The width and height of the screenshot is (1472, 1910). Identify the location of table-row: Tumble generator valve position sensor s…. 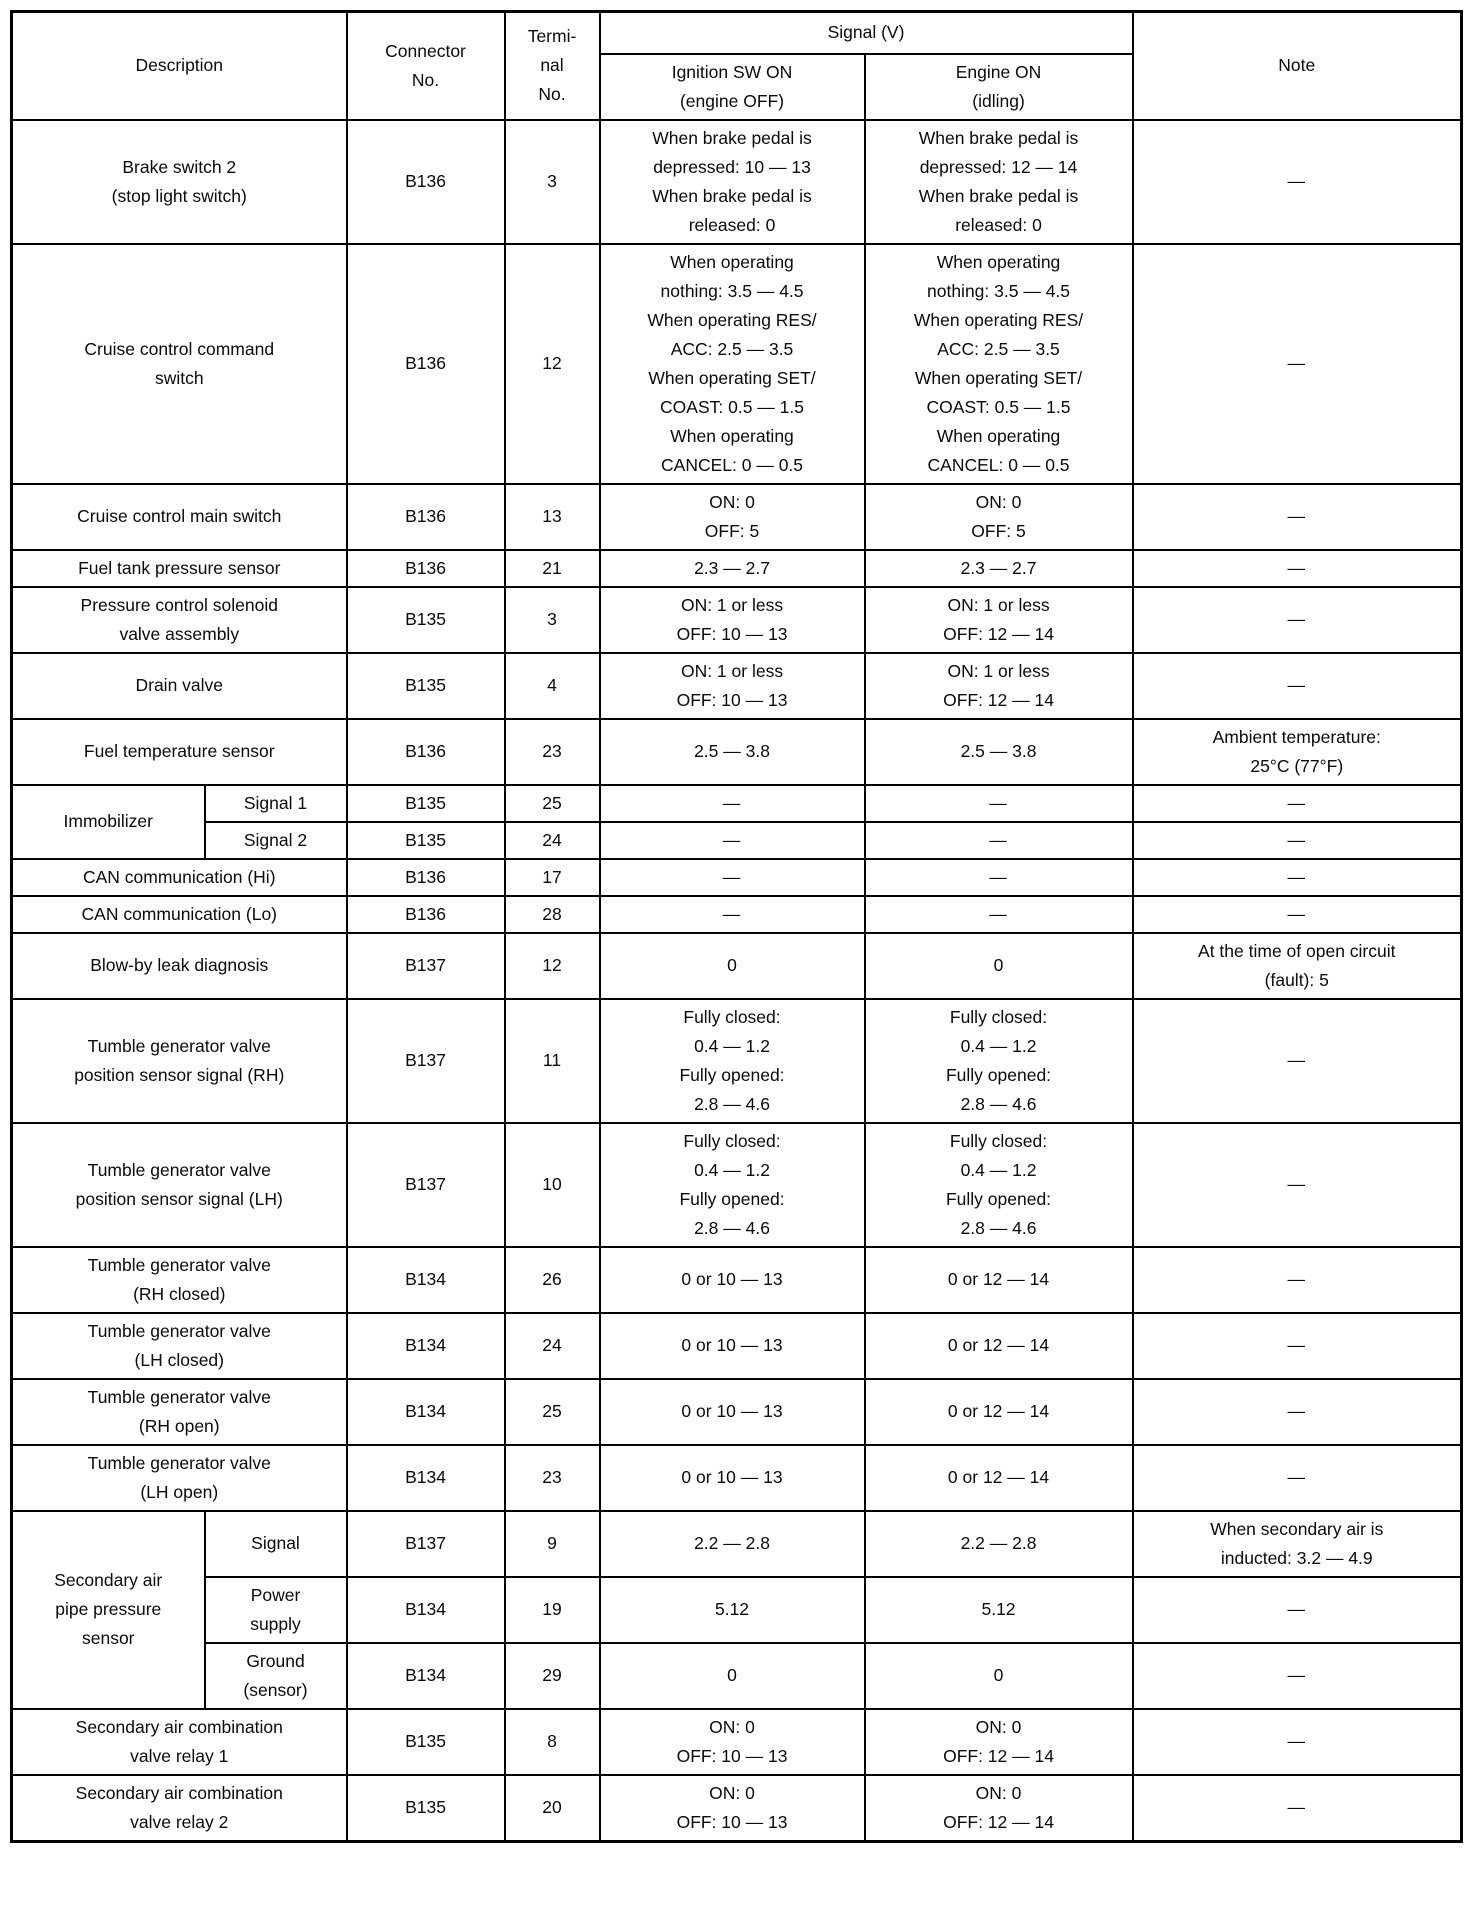
(736, 1060).